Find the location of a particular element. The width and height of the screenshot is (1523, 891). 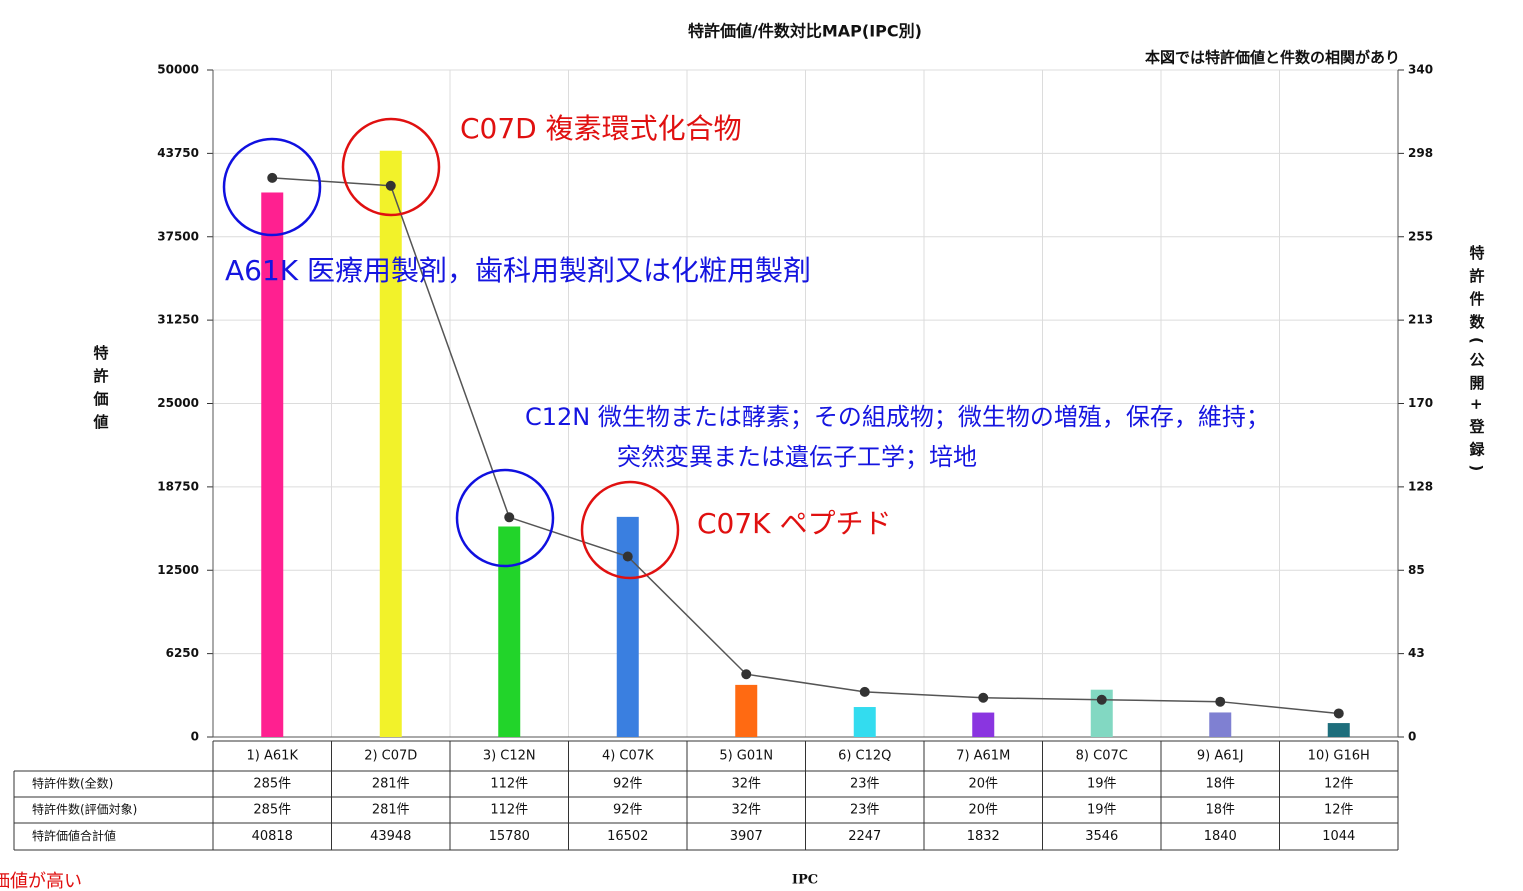

y2-tick-label: 43 is located at coordinates (1416, 653).